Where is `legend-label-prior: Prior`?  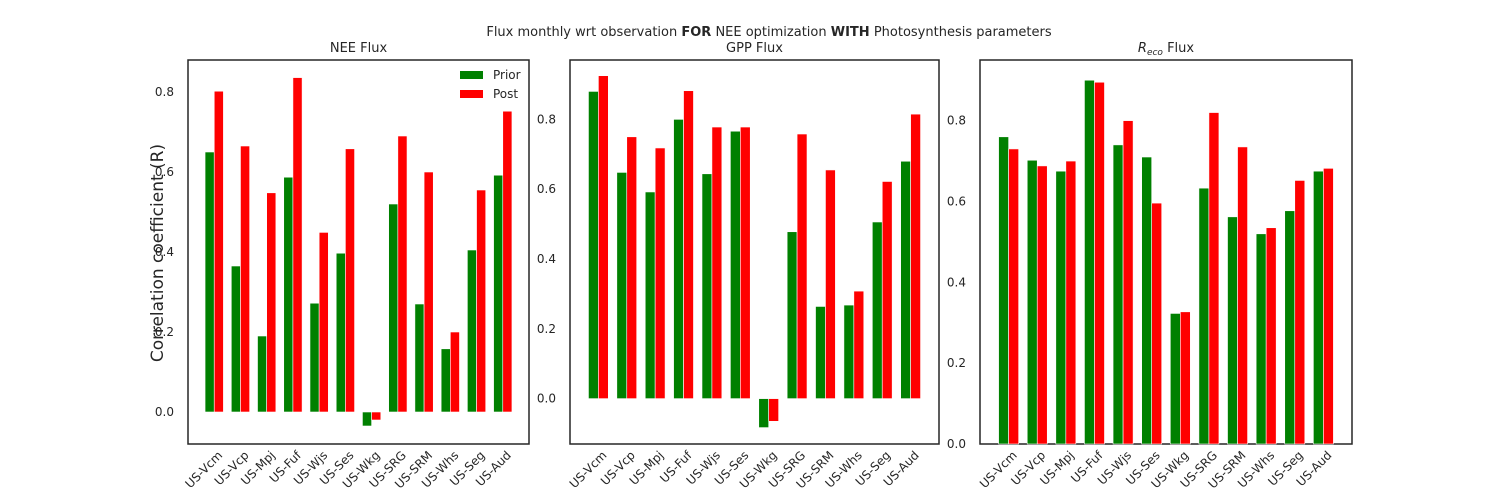
legend-label-prior: Prior is located at coordinates (507, 75).